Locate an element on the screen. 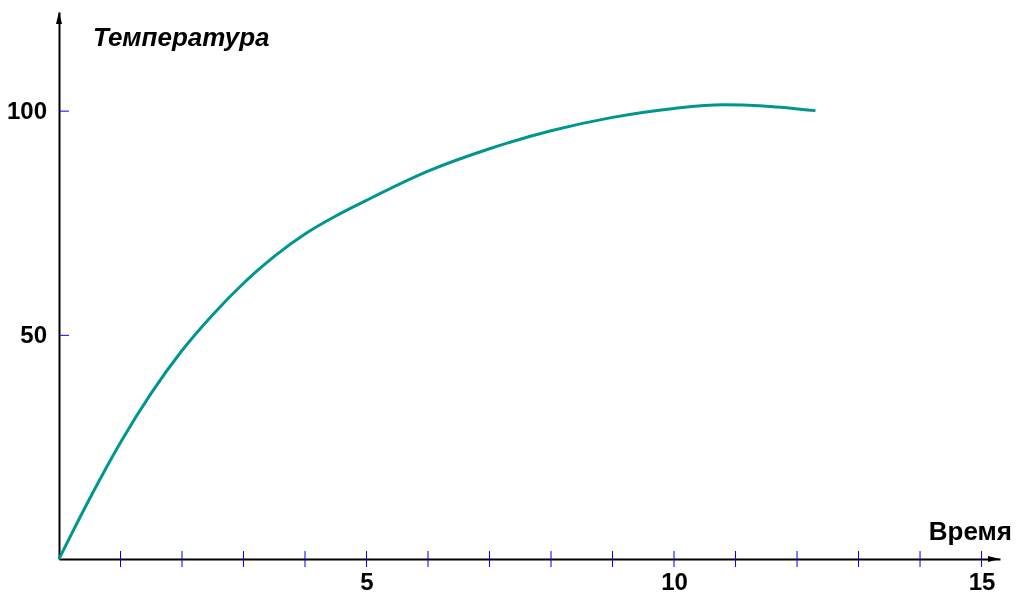 The width and height of the screenshot is (1021, 596). y-tick-label: 100 is located at coordinates (26, 110).